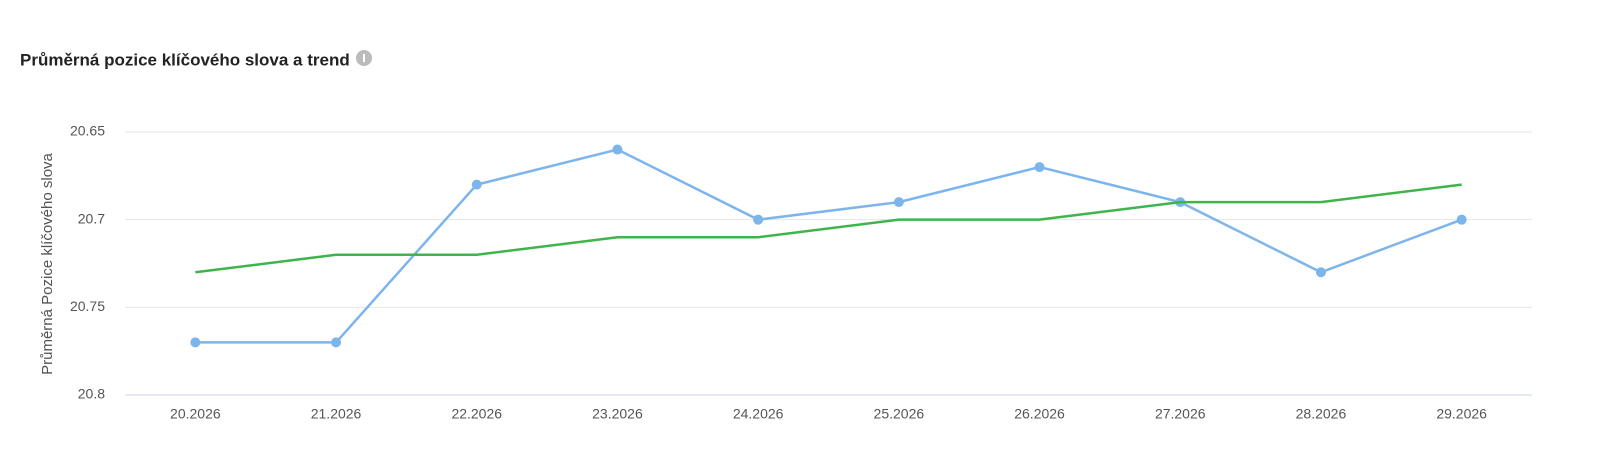  I want to click on x-tick-label: 23.2026, so click(617, 414).